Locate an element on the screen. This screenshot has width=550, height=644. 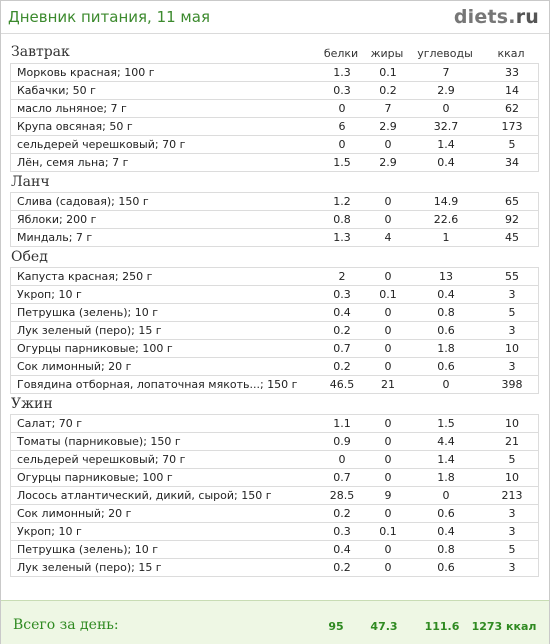
food-protein: 0.4 is located at coordinates (342, 312).